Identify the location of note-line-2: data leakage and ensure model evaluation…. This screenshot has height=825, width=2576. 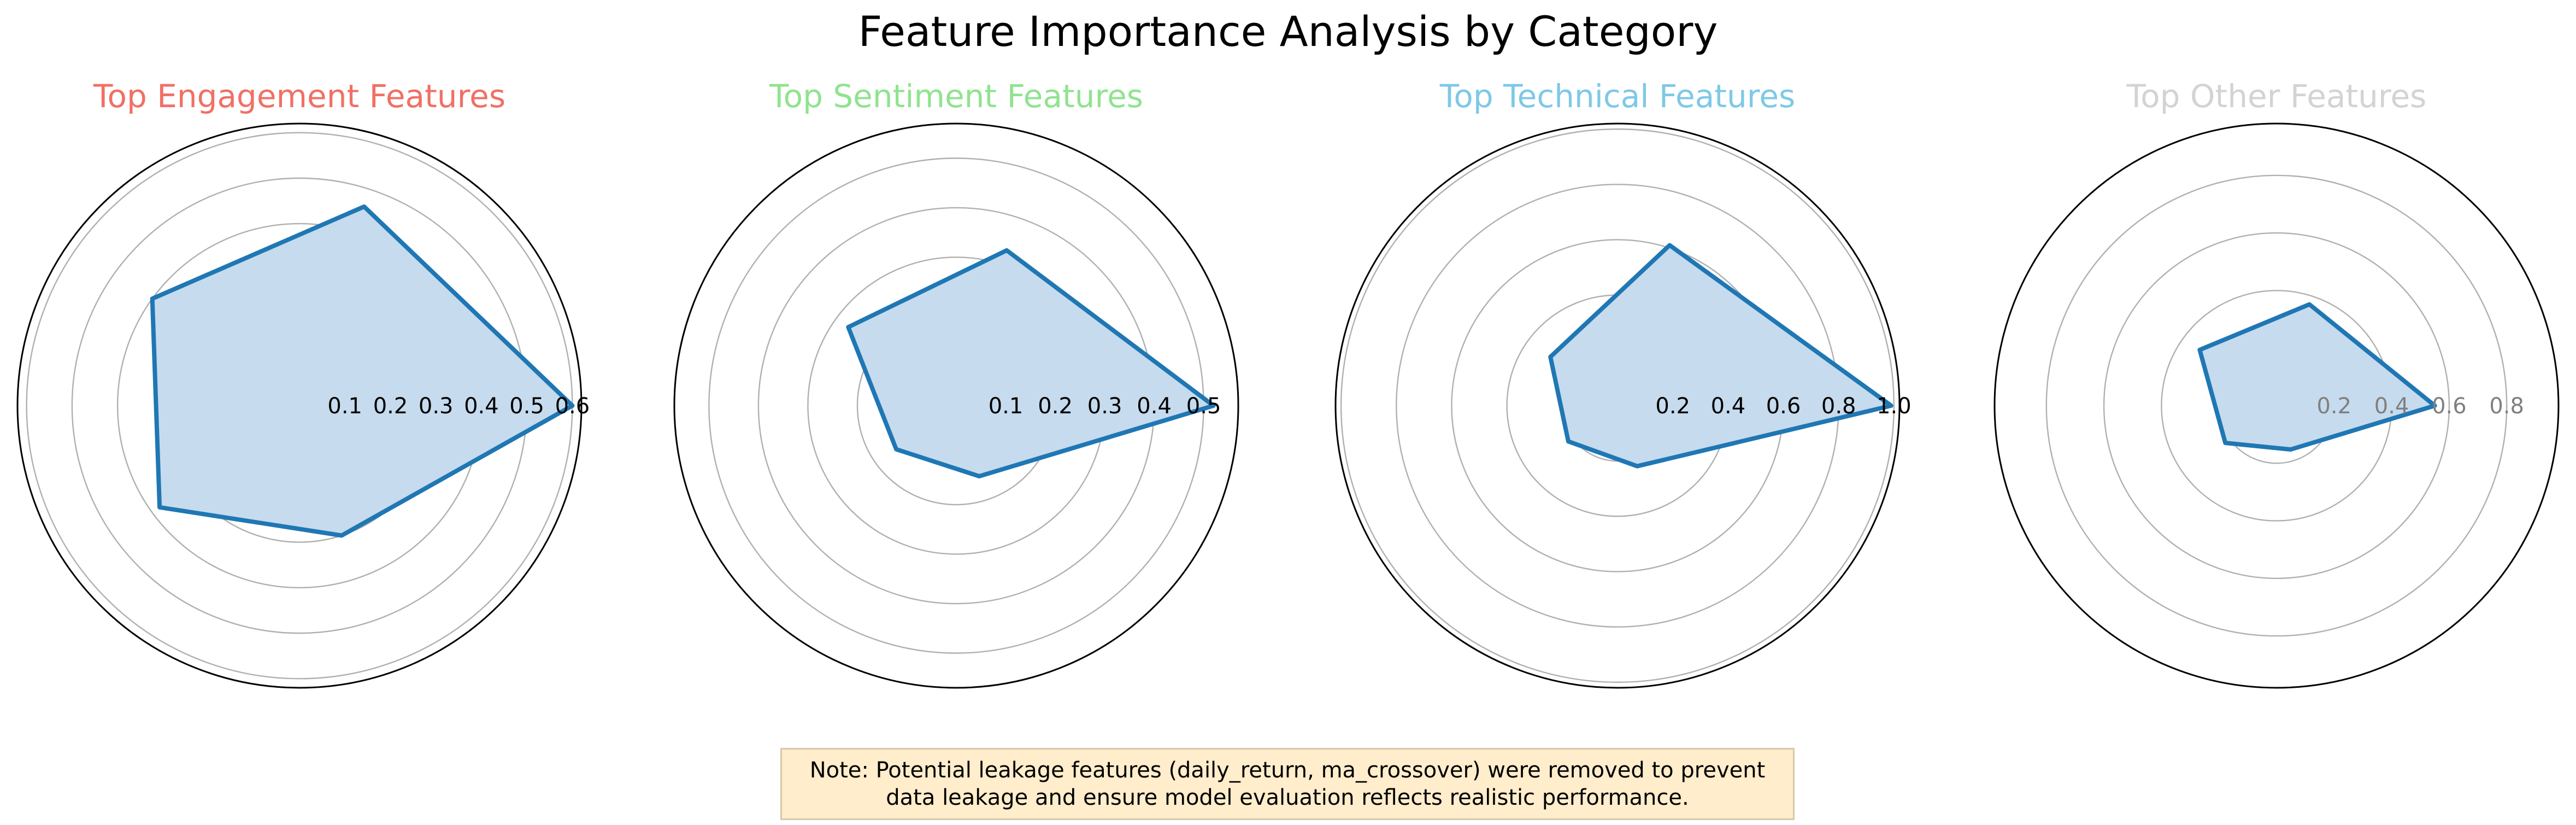
(1288, 797).